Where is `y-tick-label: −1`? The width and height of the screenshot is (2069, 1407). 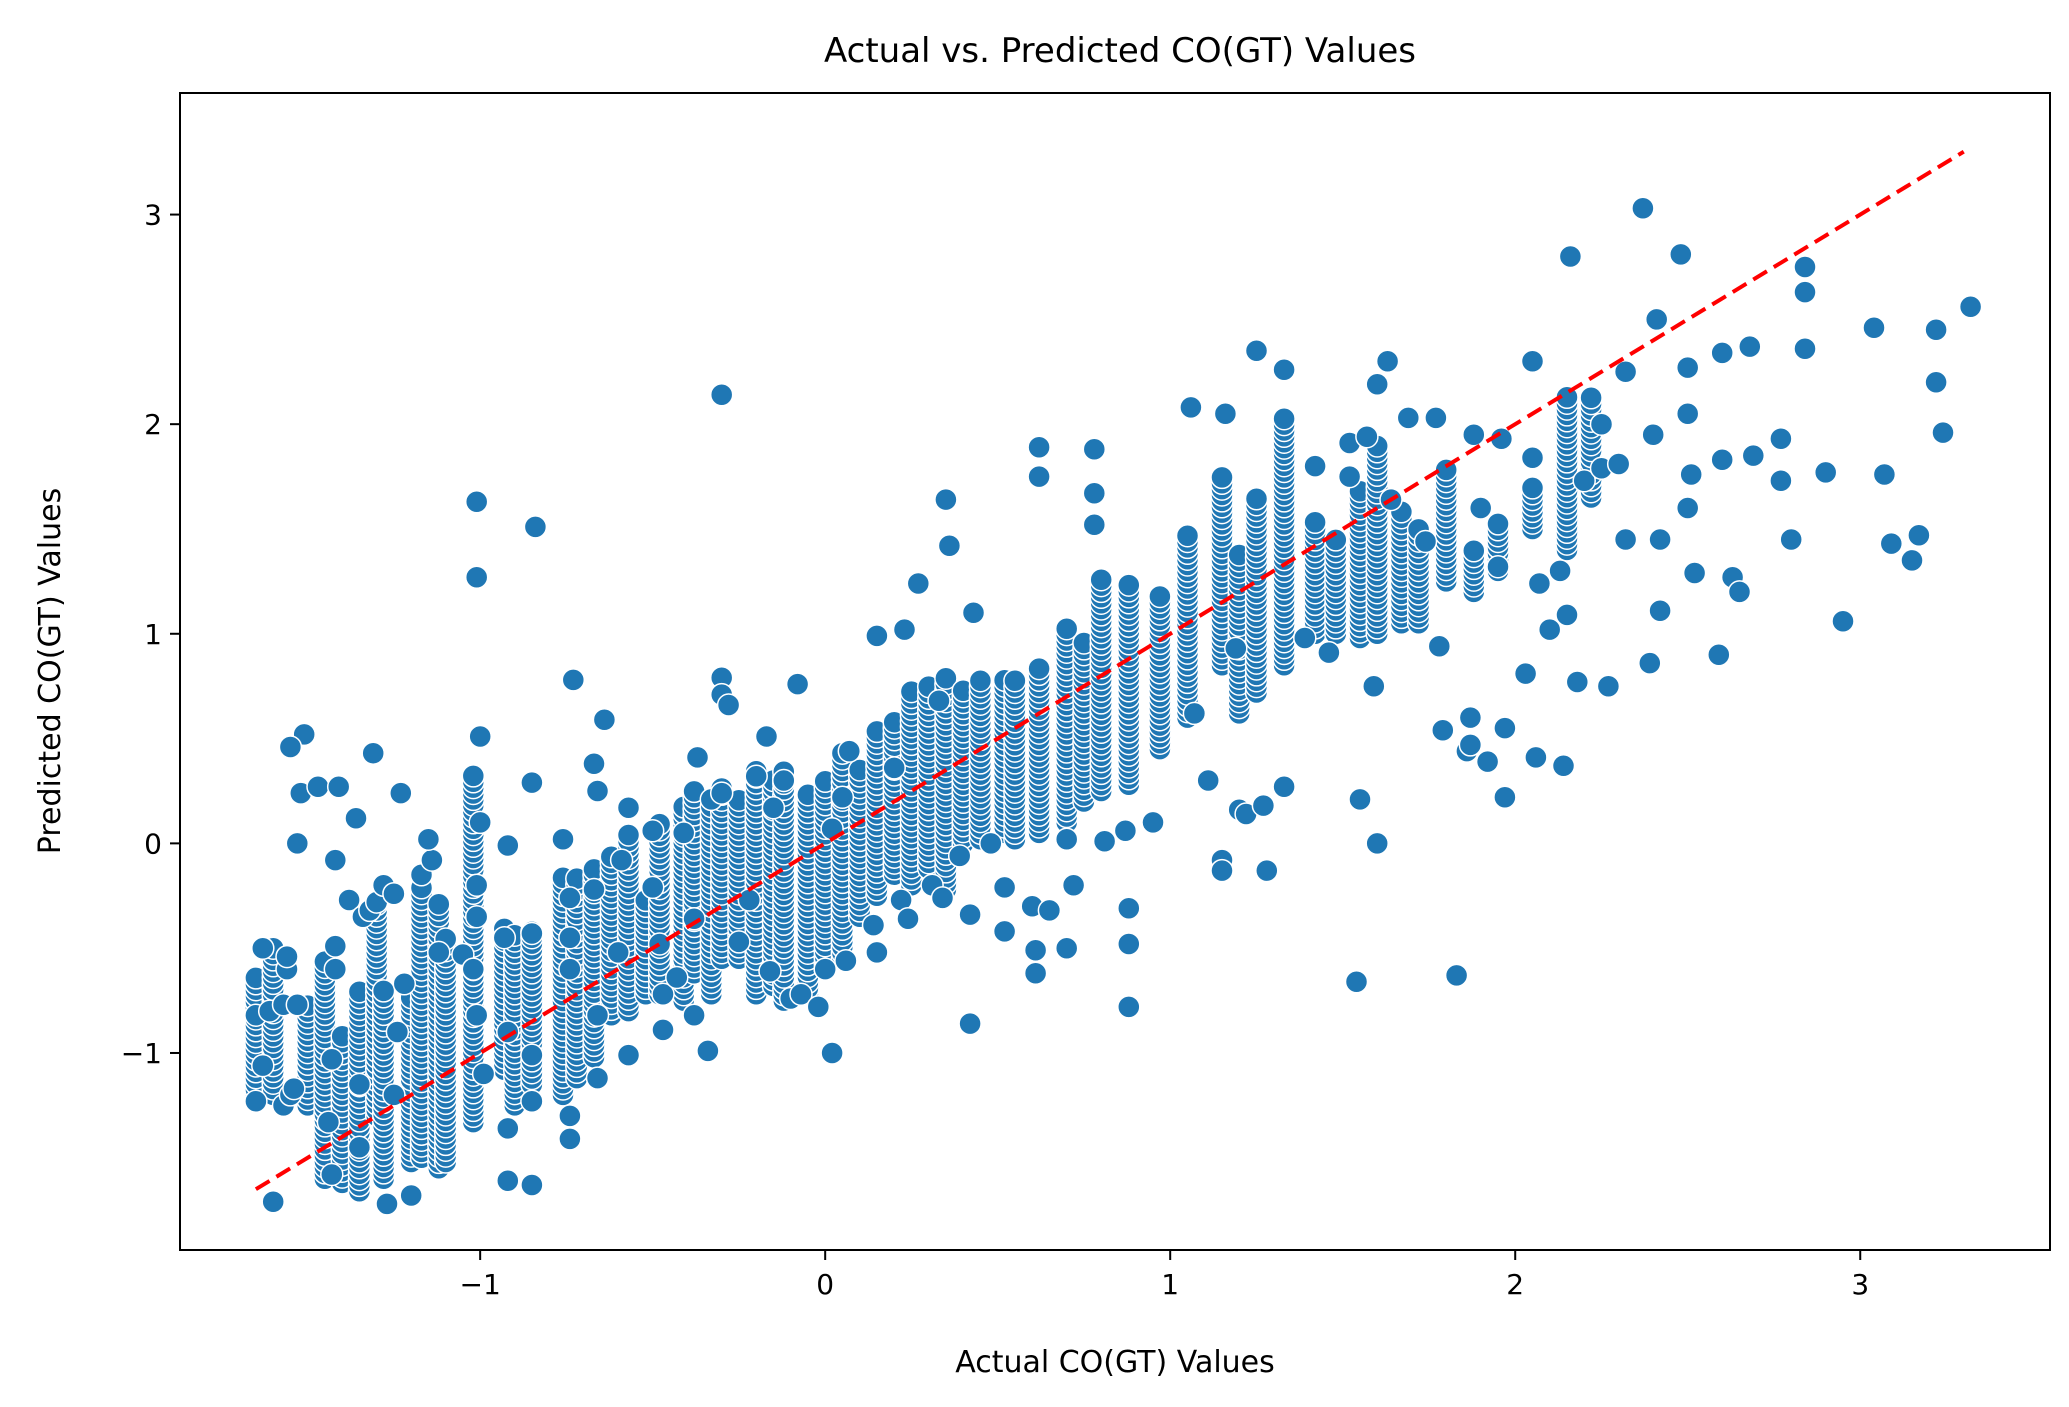 y-tick-label: −1 is located at coordinates (141, 1053).